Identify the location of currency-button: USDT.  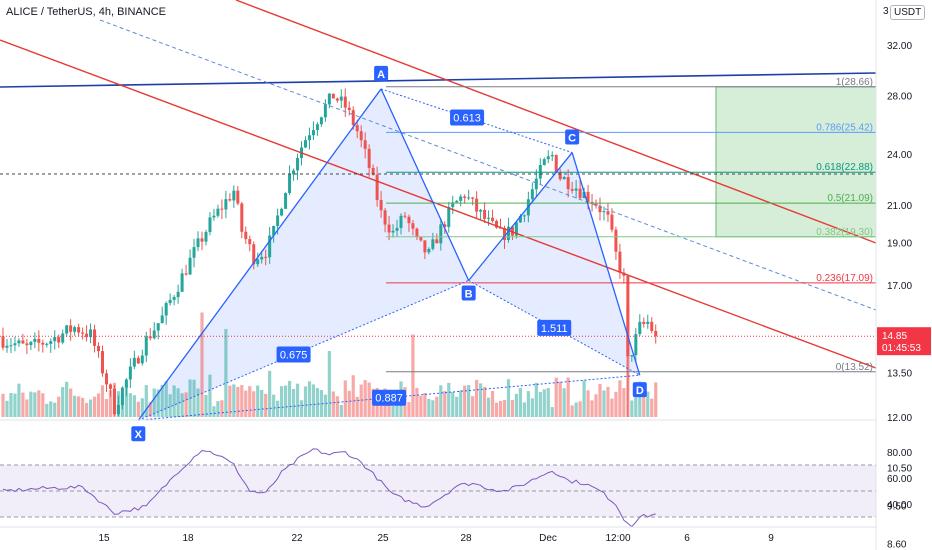
(908, 12).